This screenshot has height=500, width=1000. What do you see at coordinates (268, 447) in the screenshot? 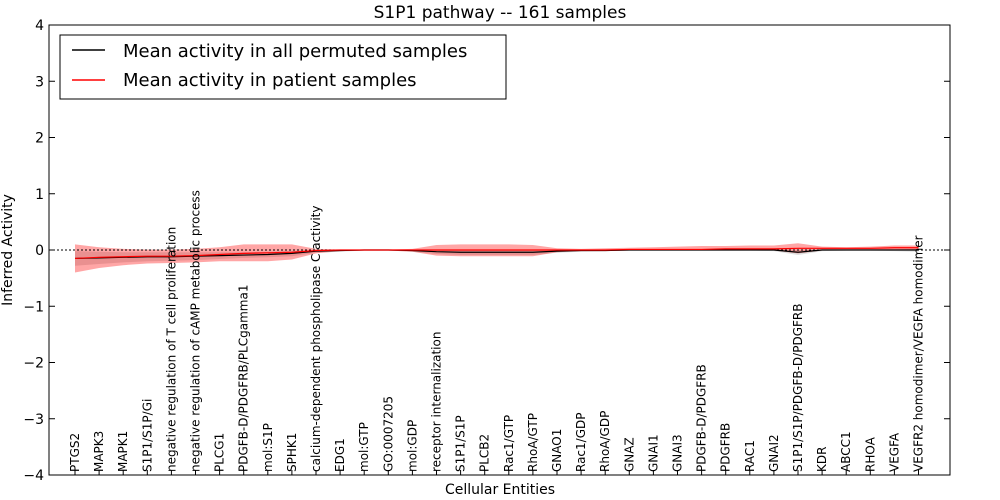
I see `x-tick-label: mol:S1P` at bounding box center [268, 447].